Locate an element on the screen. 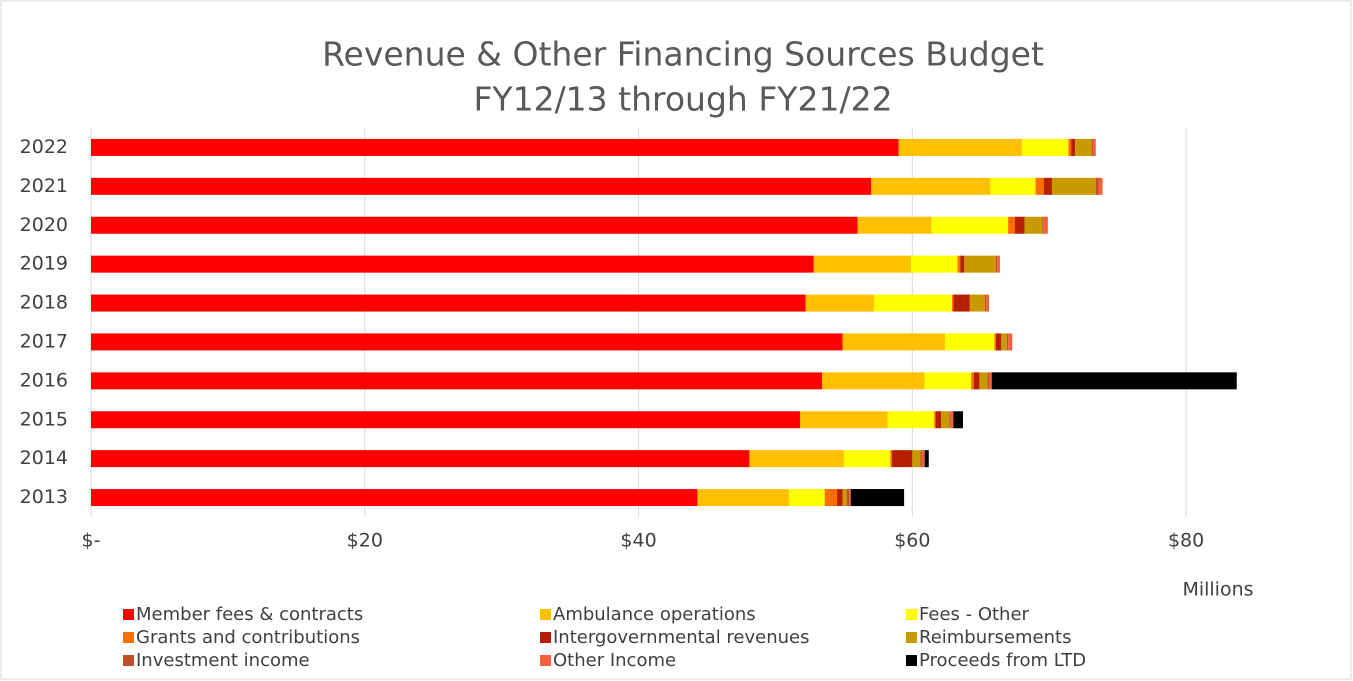 This screenshot has height=681, width=1353. x-tick-label: $- is located at coordinates (91, 541).